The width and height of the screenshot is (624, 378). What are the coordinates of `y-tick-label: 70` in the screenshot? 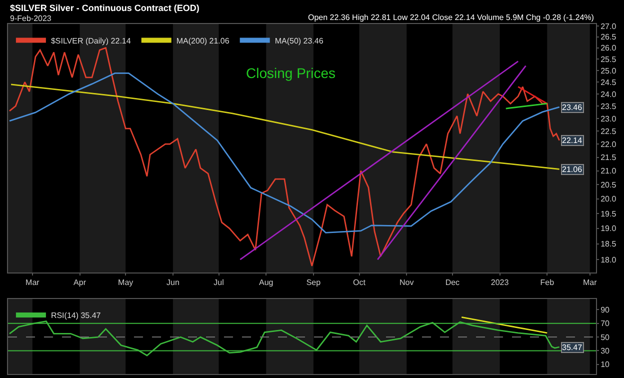 It's located at (605, 323).